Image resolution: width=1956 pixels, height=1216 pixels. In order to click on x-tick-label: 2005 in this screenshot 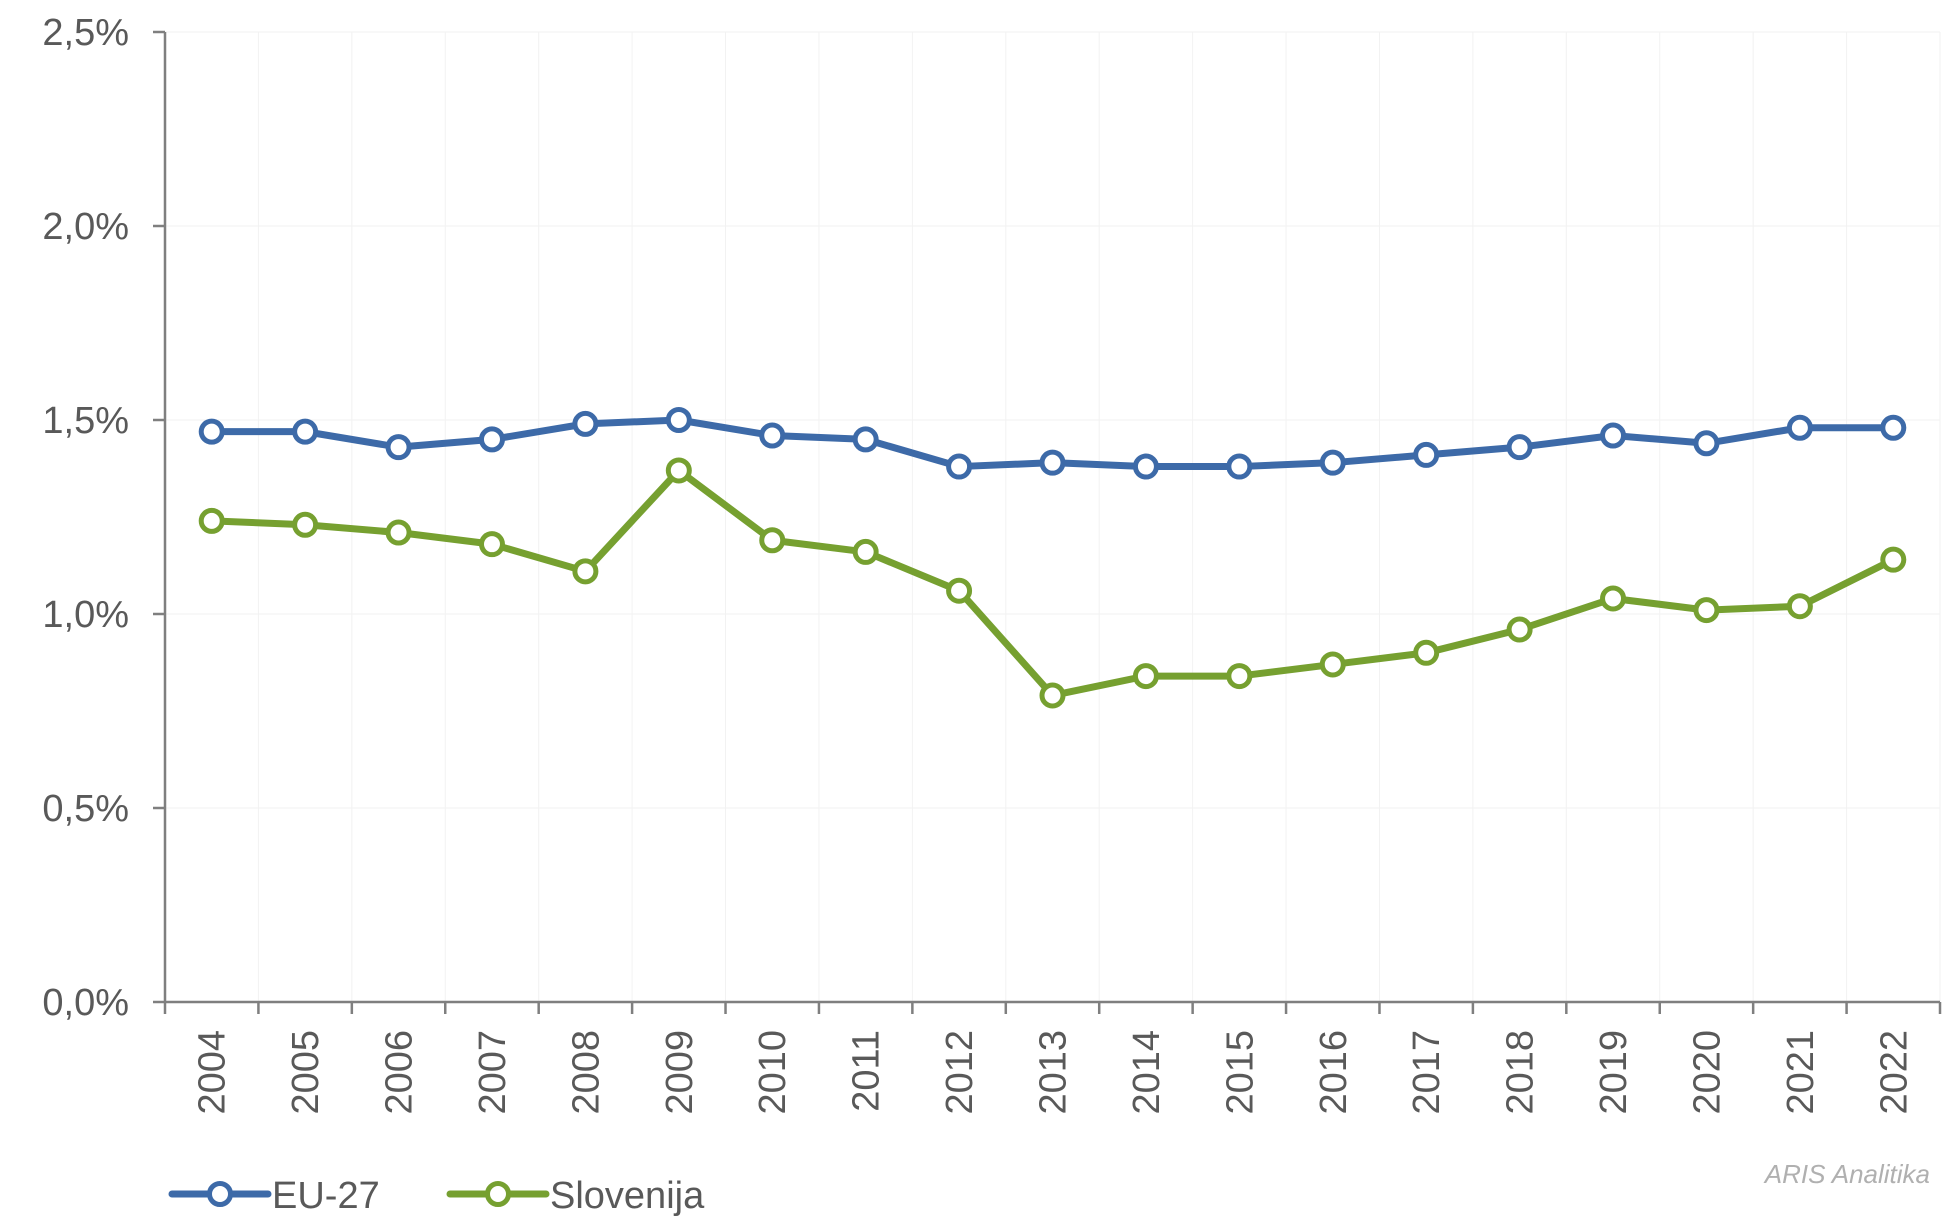, I will do `click(306, 1072)`.